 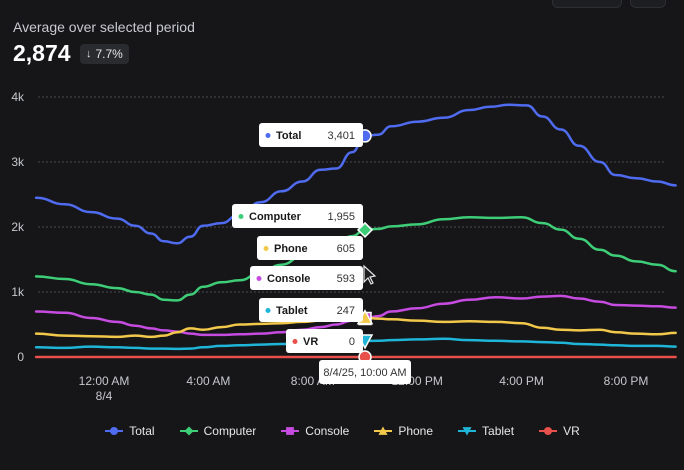 I want to click on legend-item-vr: VR, so click(x=559, y=431).